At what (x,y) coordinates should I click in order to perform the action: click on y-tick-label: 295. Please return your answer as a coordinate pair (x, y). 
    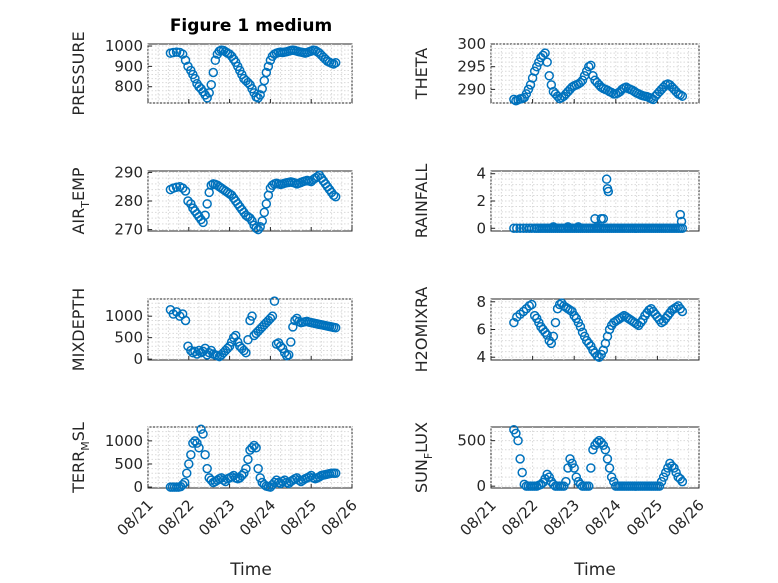
    Looking at the image, I should click on (471, 67).